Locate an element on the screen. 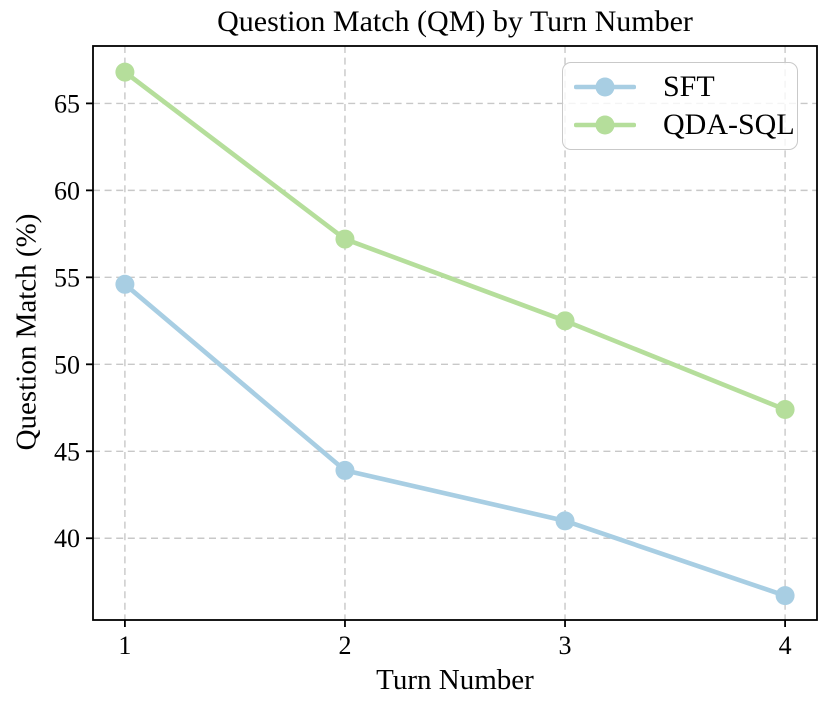  x-tick-label: 3 is located at coordinates (565, 645).